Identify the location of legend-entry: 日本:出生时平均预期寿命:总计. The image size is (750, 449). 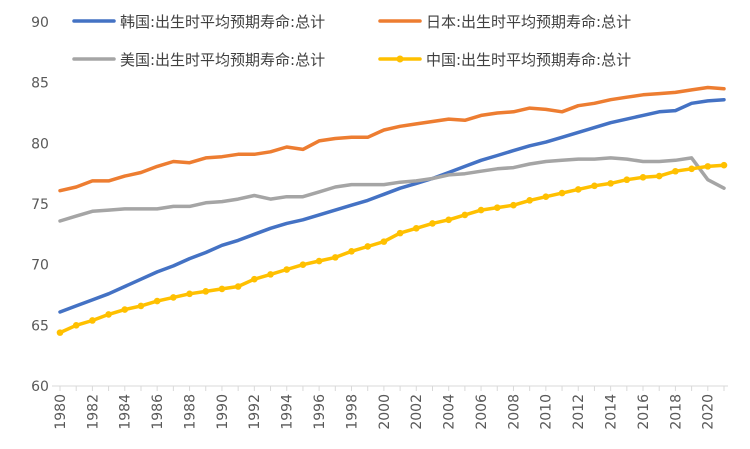
(504, 22).